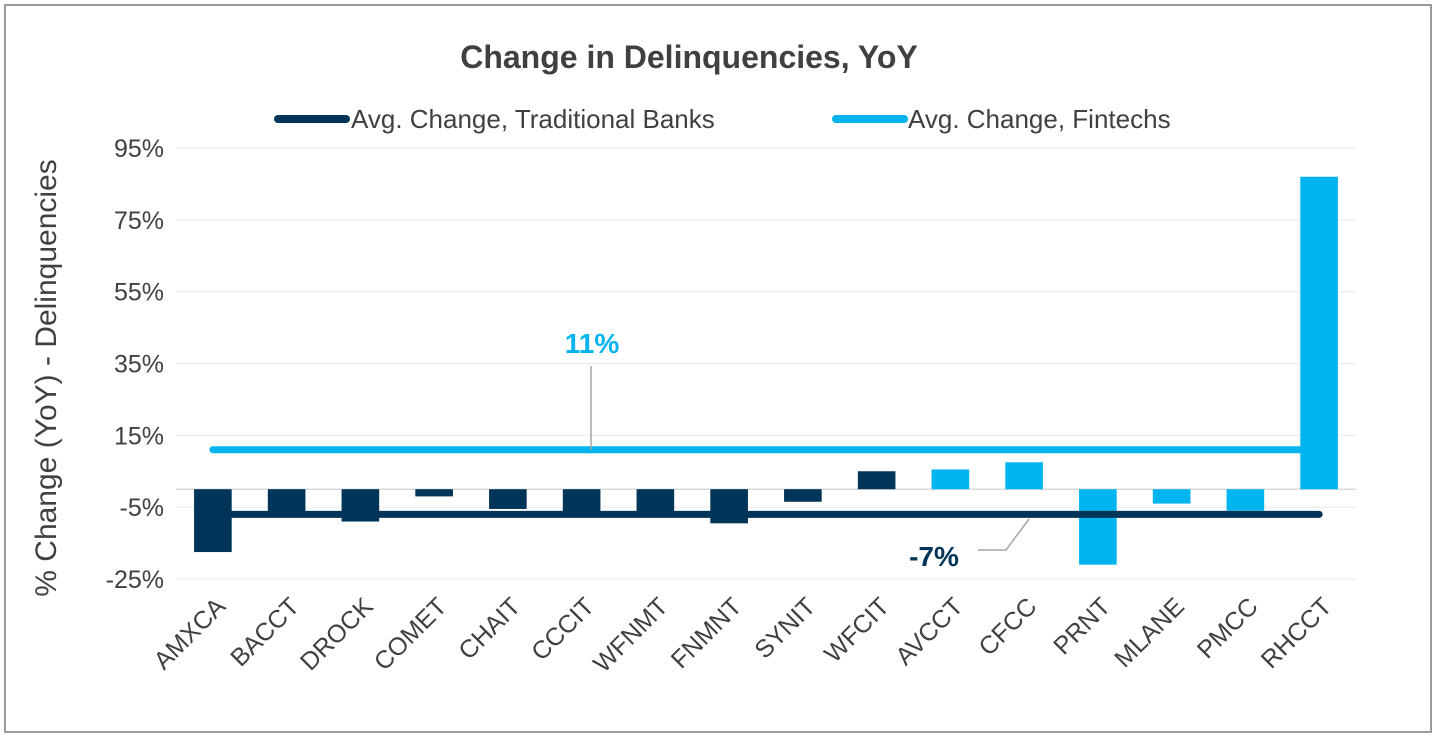  I want to click on bar-bacct, so click(286, 502).